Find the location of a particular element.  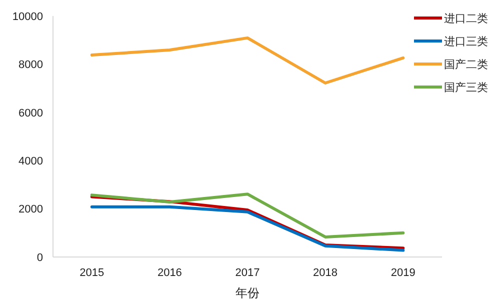

x-tick-label: 2018 is located at coordinates (325, 273).